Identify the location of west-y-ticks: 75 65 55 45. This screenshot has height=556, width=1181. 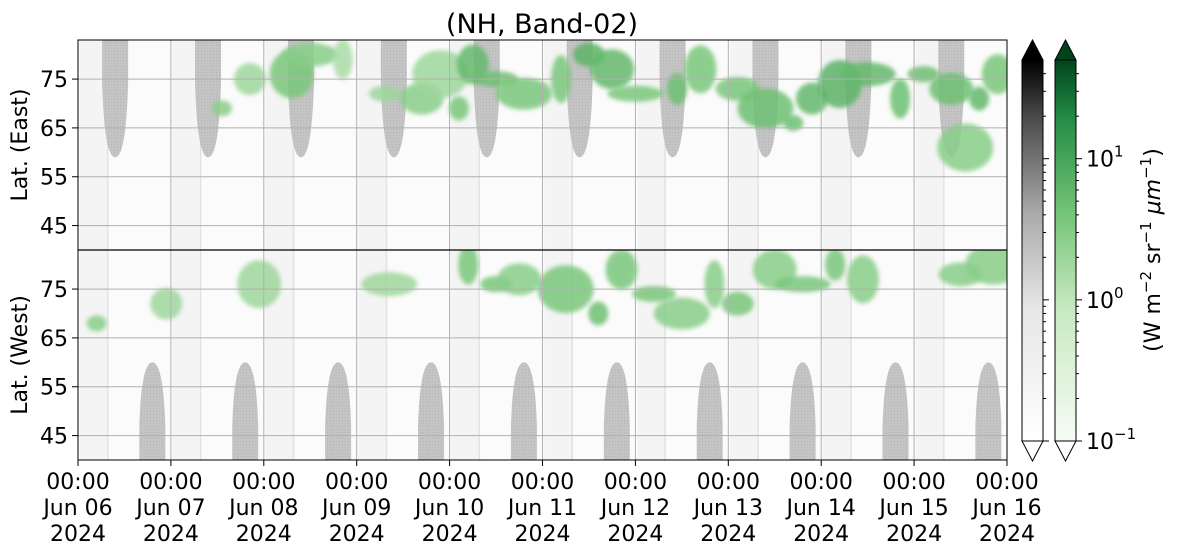
(59, 364).